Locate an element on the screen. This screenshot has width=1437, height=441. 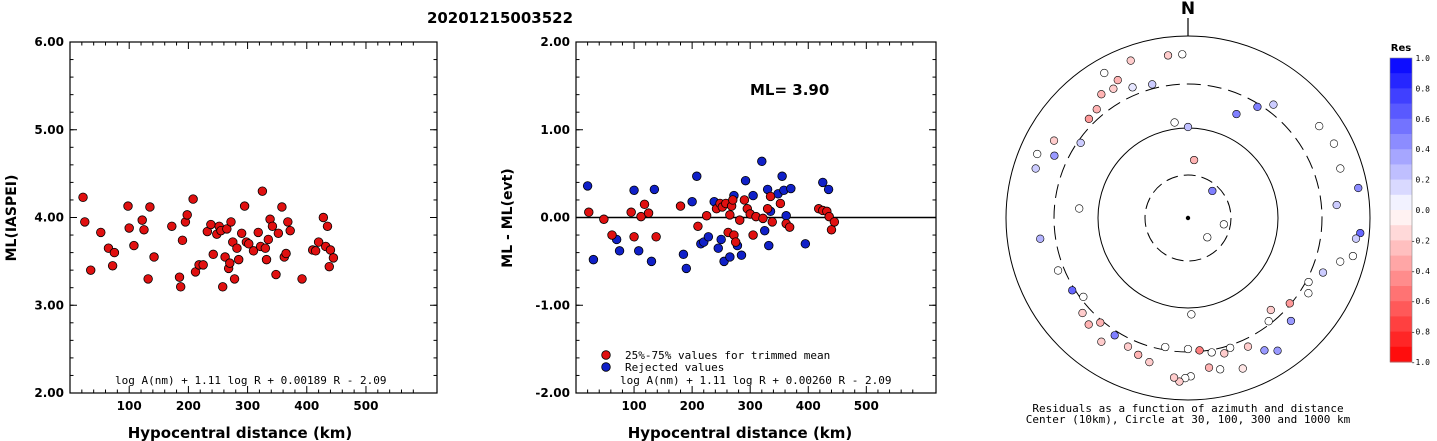
colorbar-cells is located at coordinates (1401, 210).